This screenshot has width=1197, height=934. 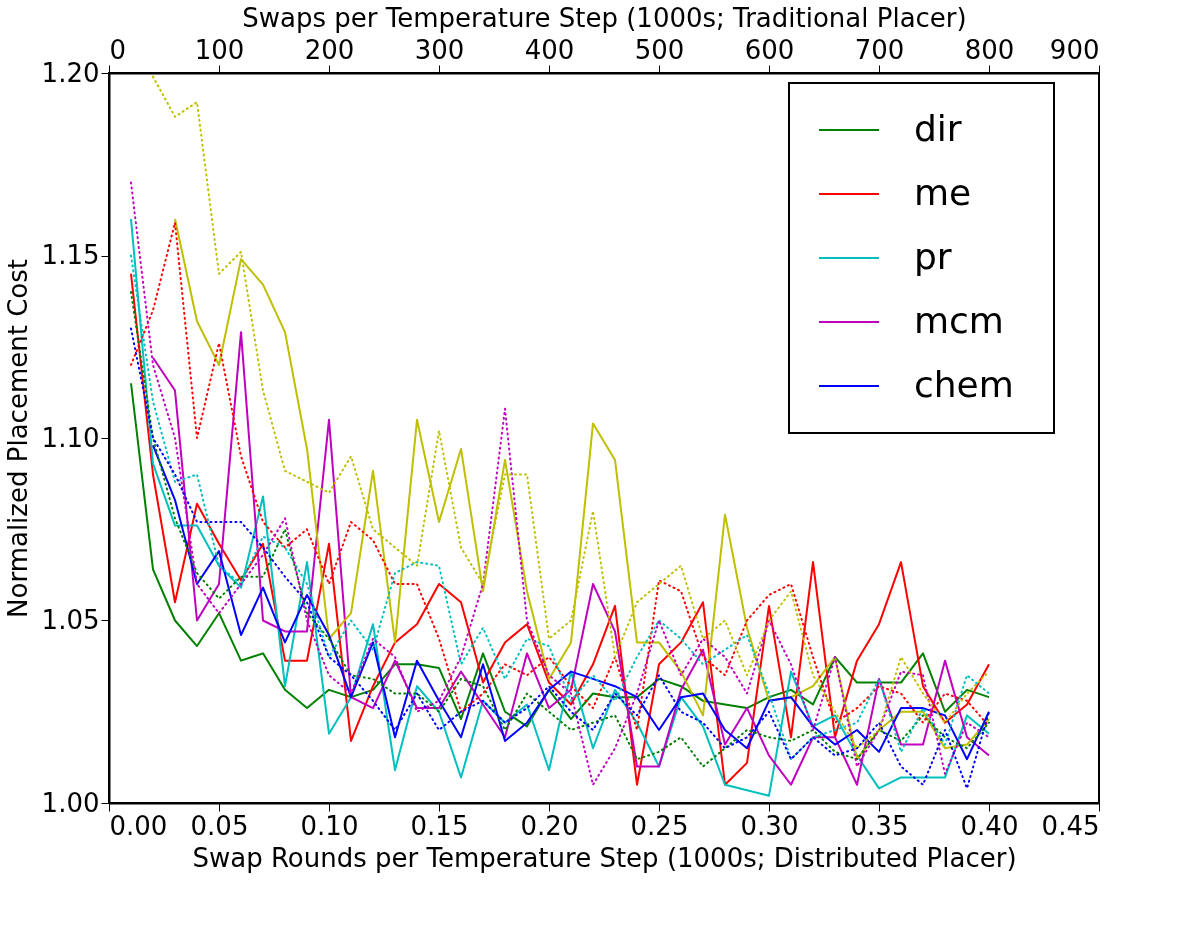 What do you see at coordinates (118, 49) in the screenshot?
I see `x2-tick-label: 0` at bounding box center [118, 49].